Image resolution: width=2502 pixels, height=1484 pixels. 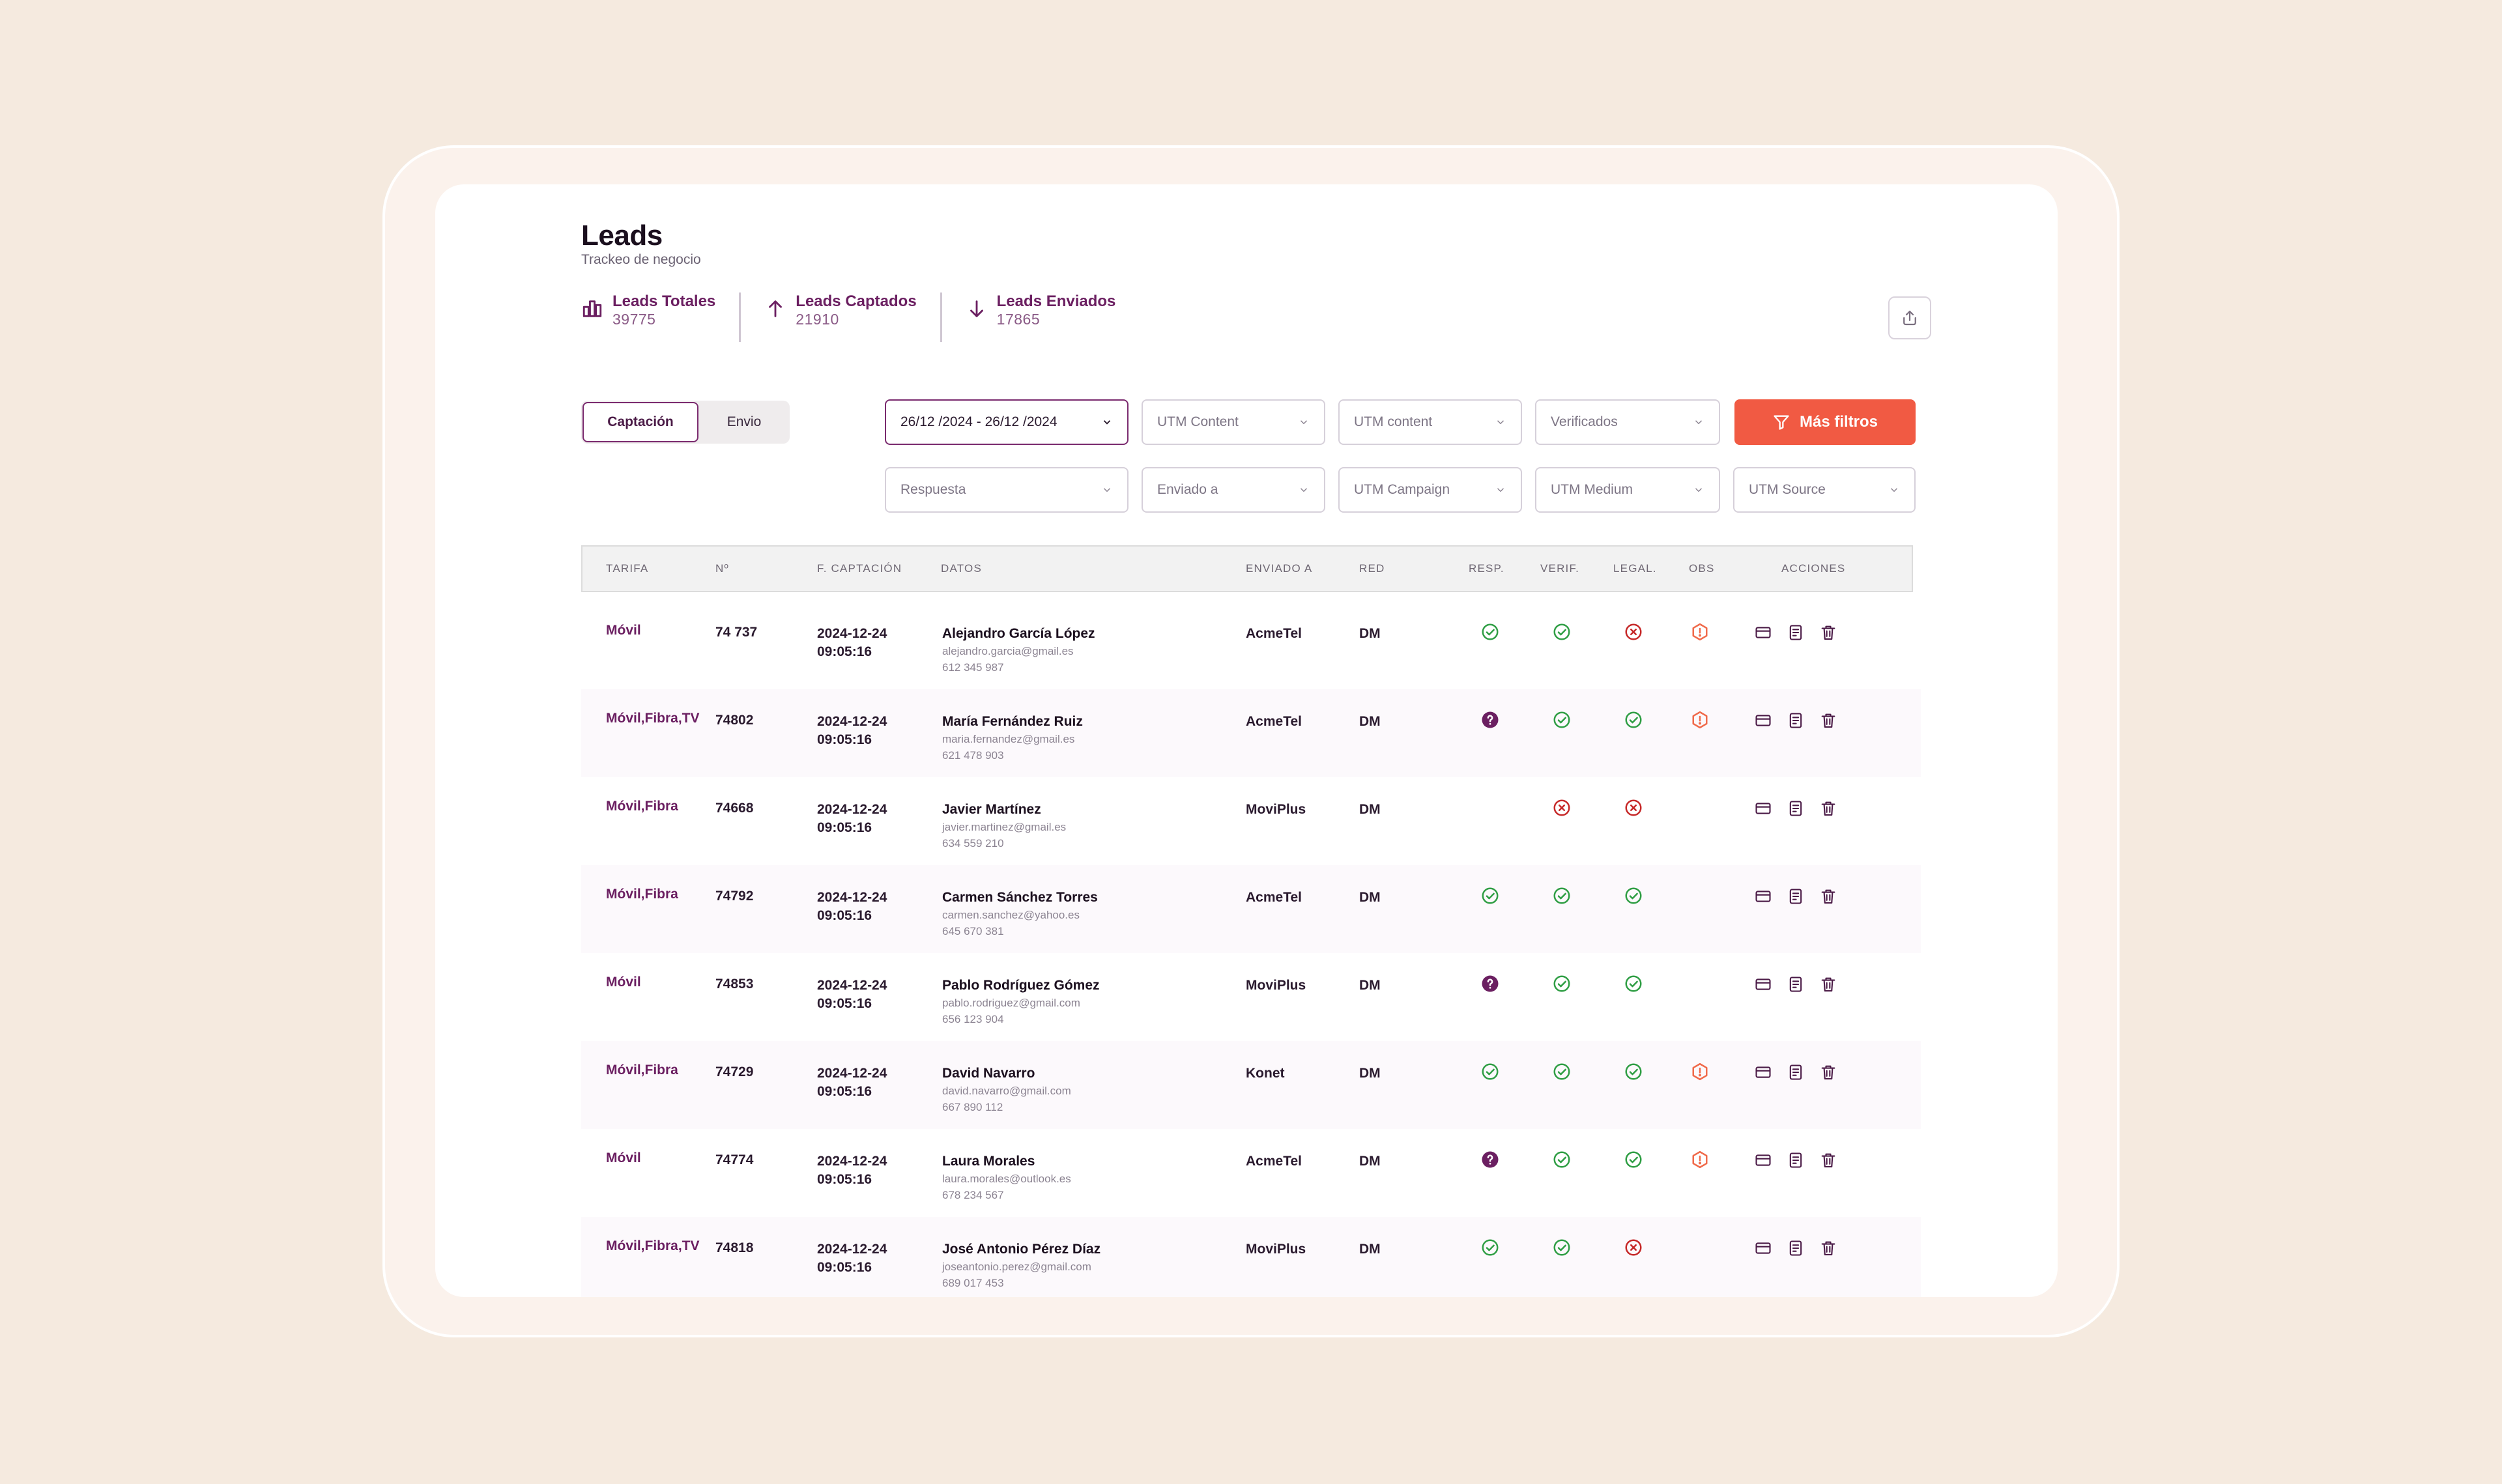 I want to click on select-label: Respuesta, so click(x=933, y=490).